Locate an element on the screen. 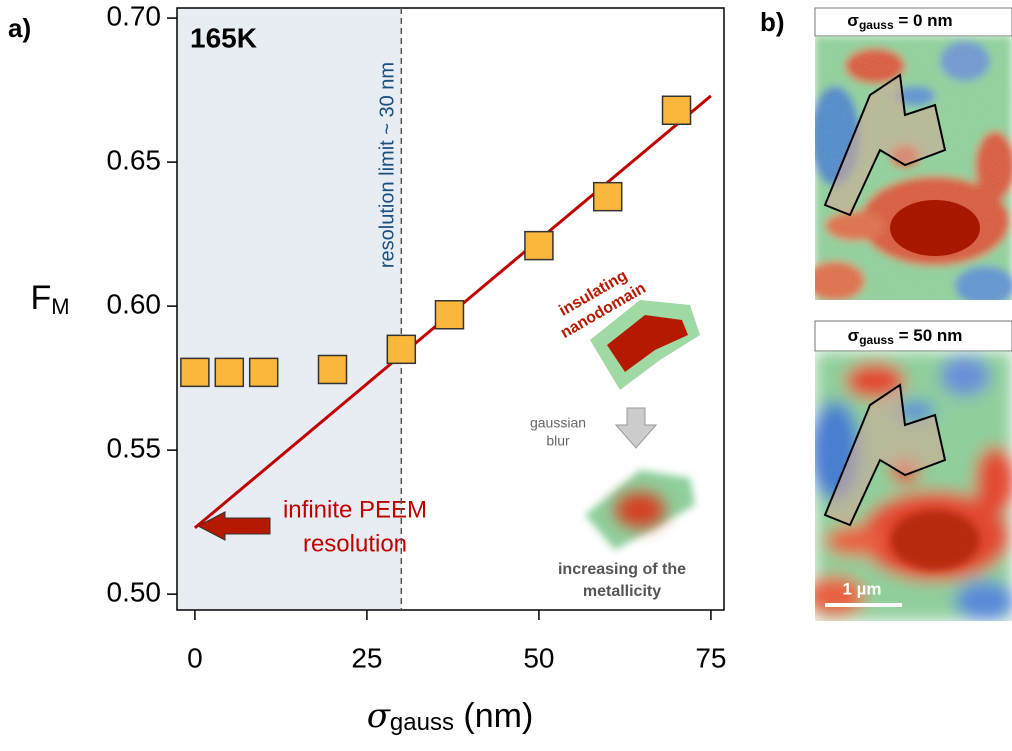 The height and width of the screenshot is (751, 1012). y-tick-label: 0.70 is located at coordinates (134, 15).